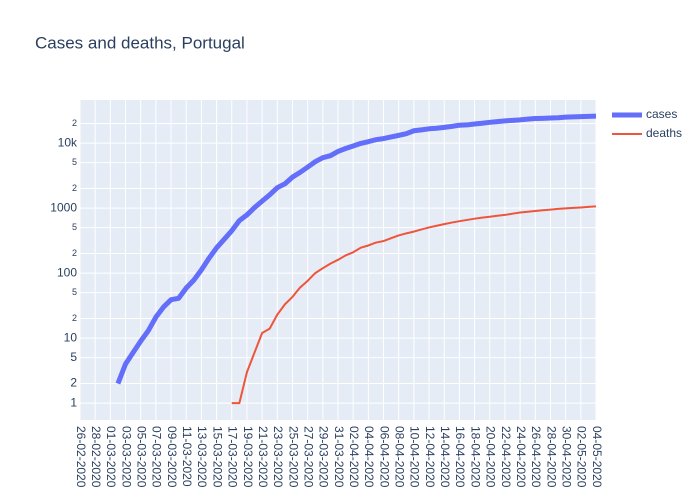  Describe the element at coordinates (111, 457) in the screenshot. I see `x-tick-label: 01-03-2020` at that location.